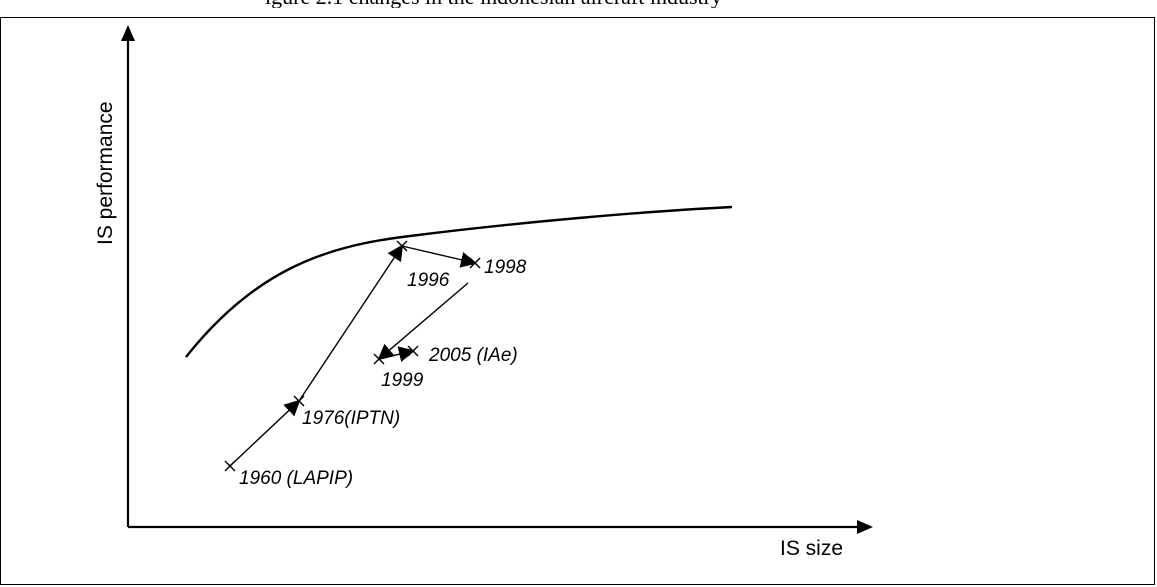 The width and height of the screenshot is (1157, 587). Describe the element at coordinates (428, 280) in the screenshot. I see `point-label-1996: 1996` at that location.